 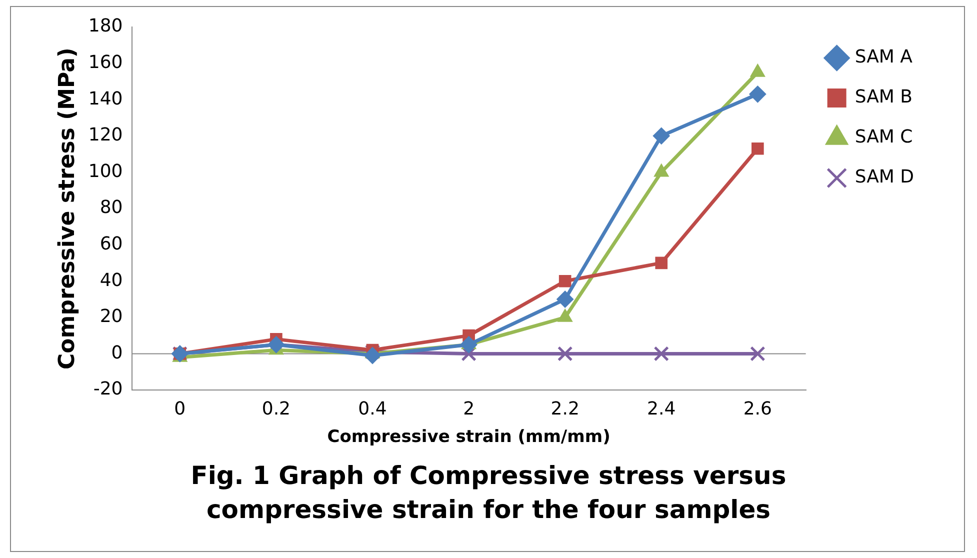 I want to click on x-tick-label: 0, so click(x=180, y=409).